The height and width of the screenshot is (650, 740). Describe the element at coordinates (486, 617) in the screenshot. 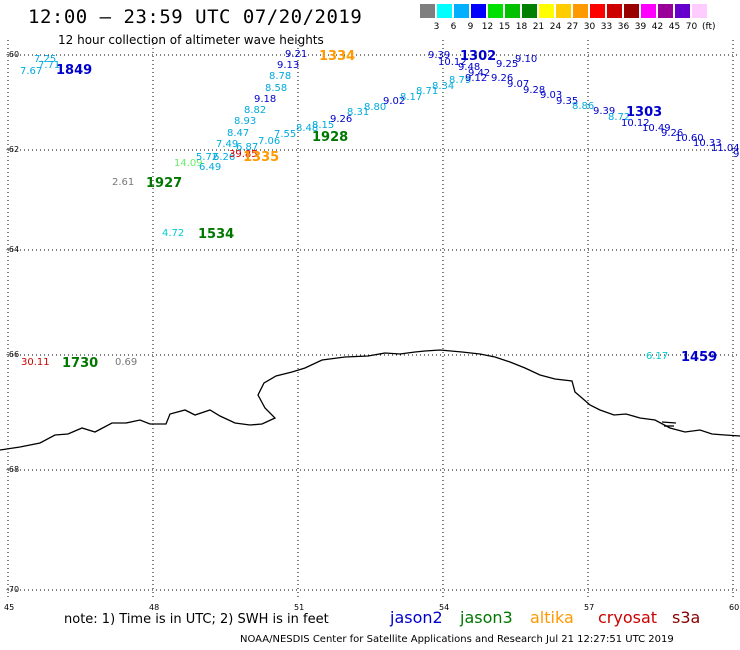

I see `satellite-legend-jason3: jason3` at that location.